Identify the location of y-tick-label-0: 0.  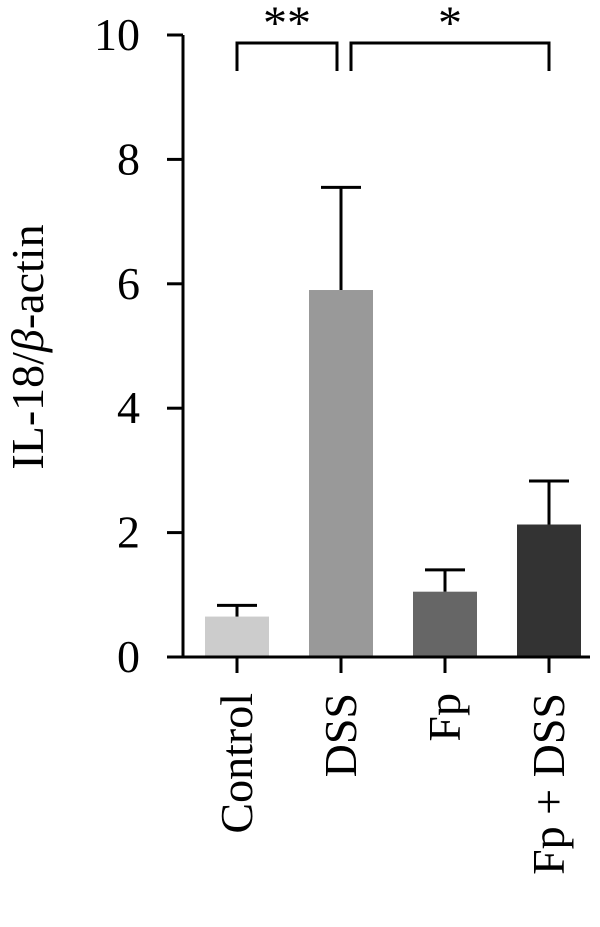
(128, 656).